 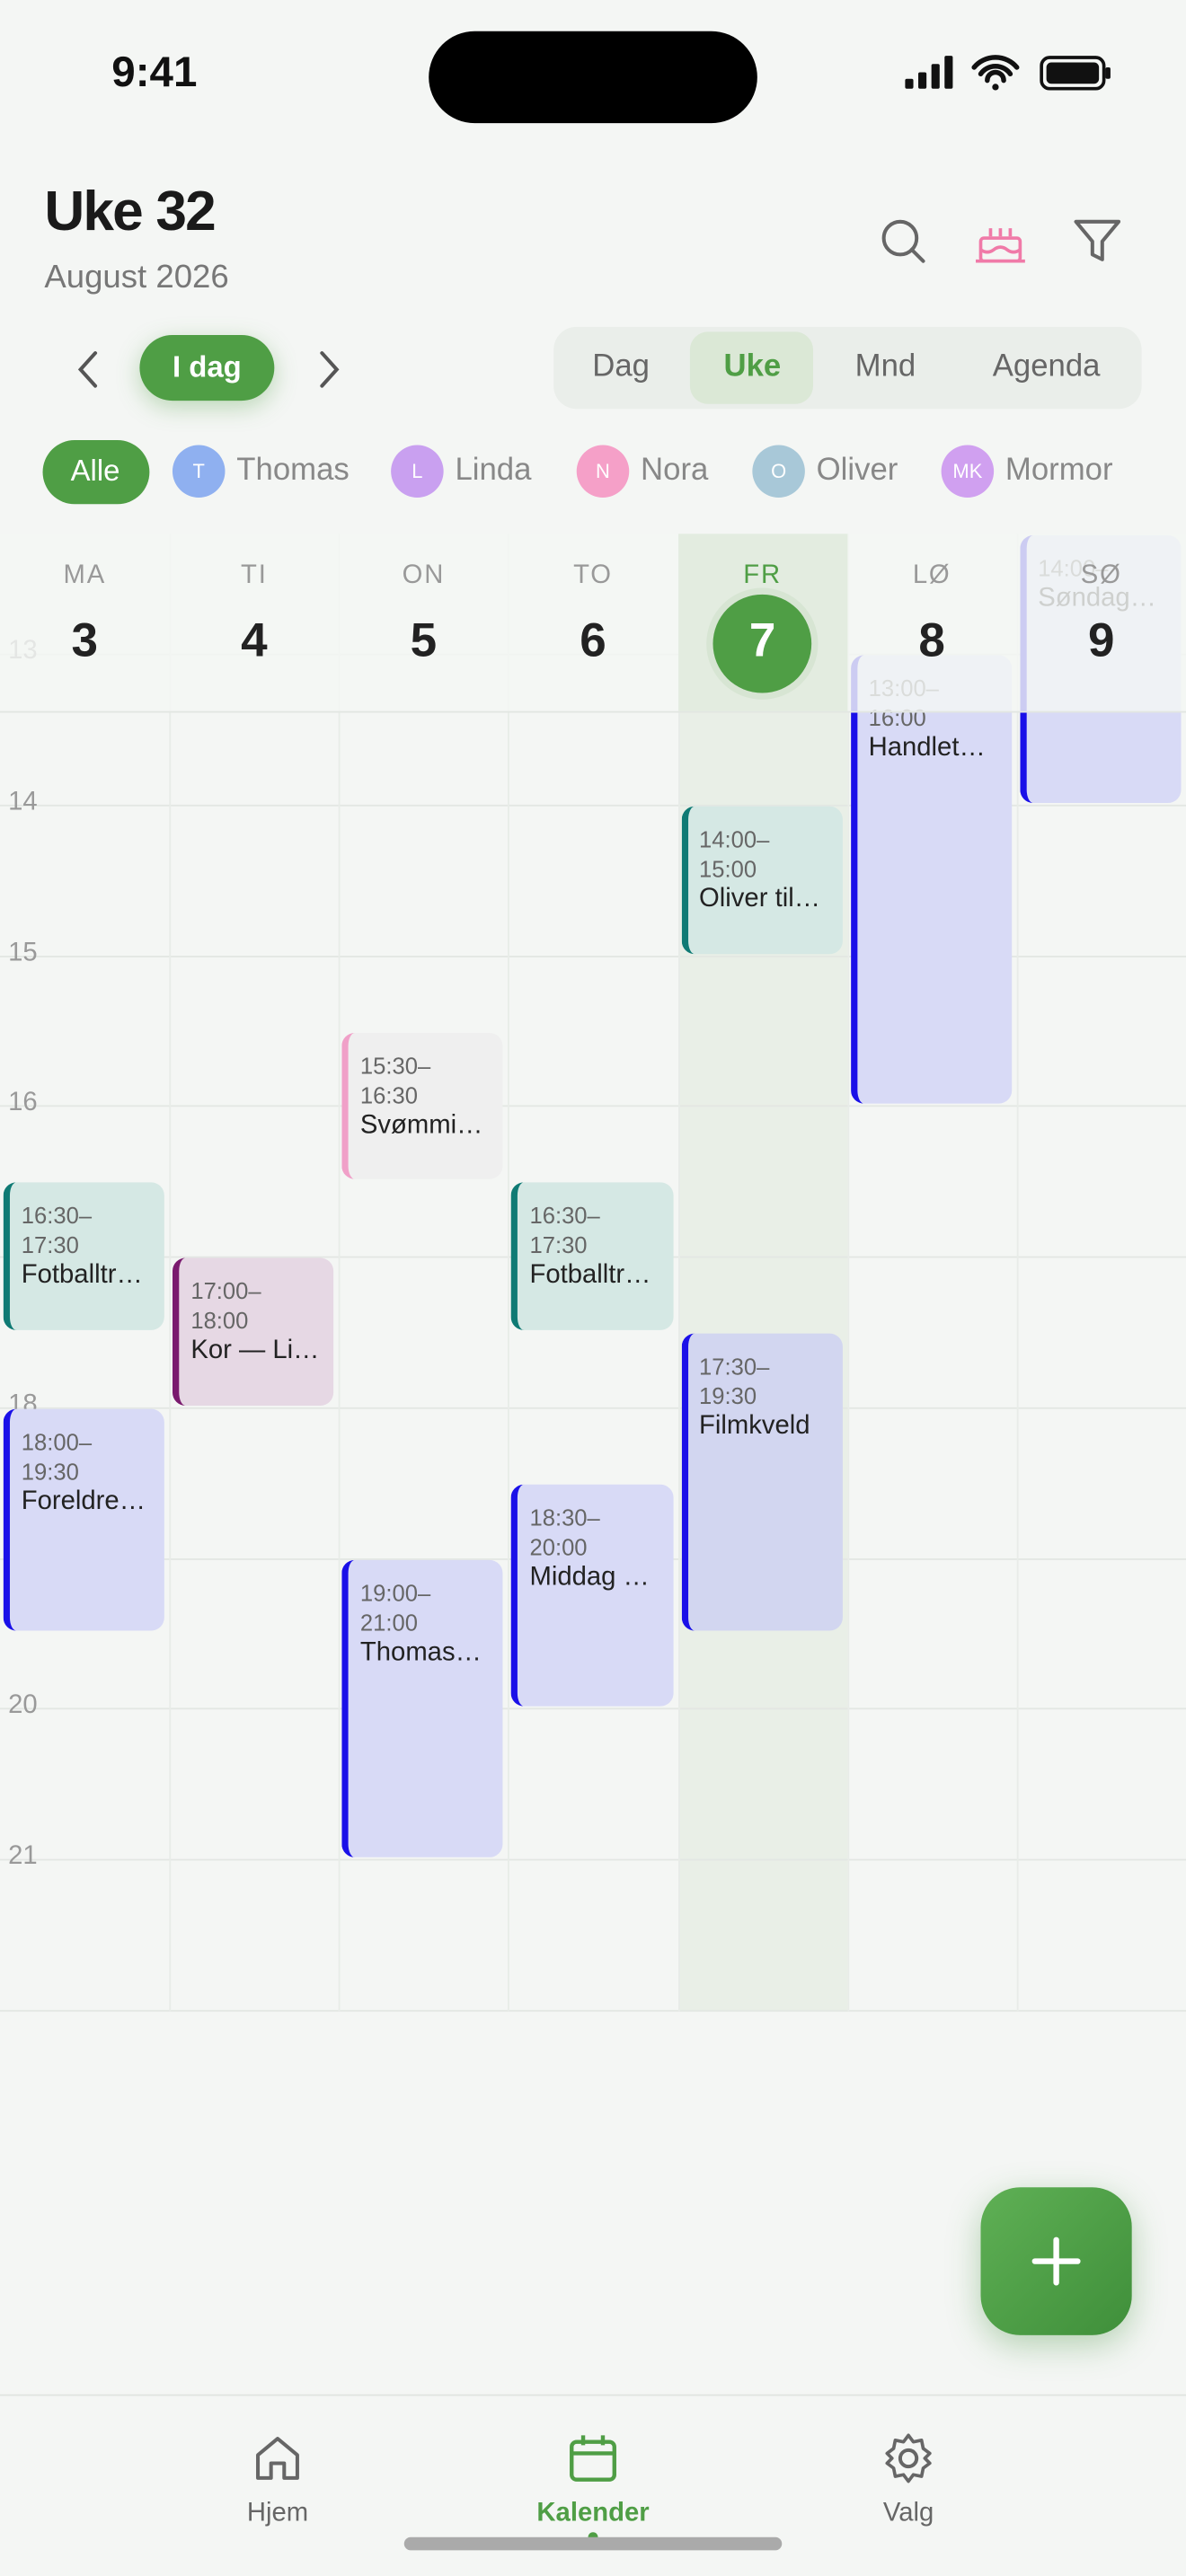 What do you see at coordinates (277, 2513) in the screenshot?
I see `tab-label: Hjem` at bounding box center [277, 2513].